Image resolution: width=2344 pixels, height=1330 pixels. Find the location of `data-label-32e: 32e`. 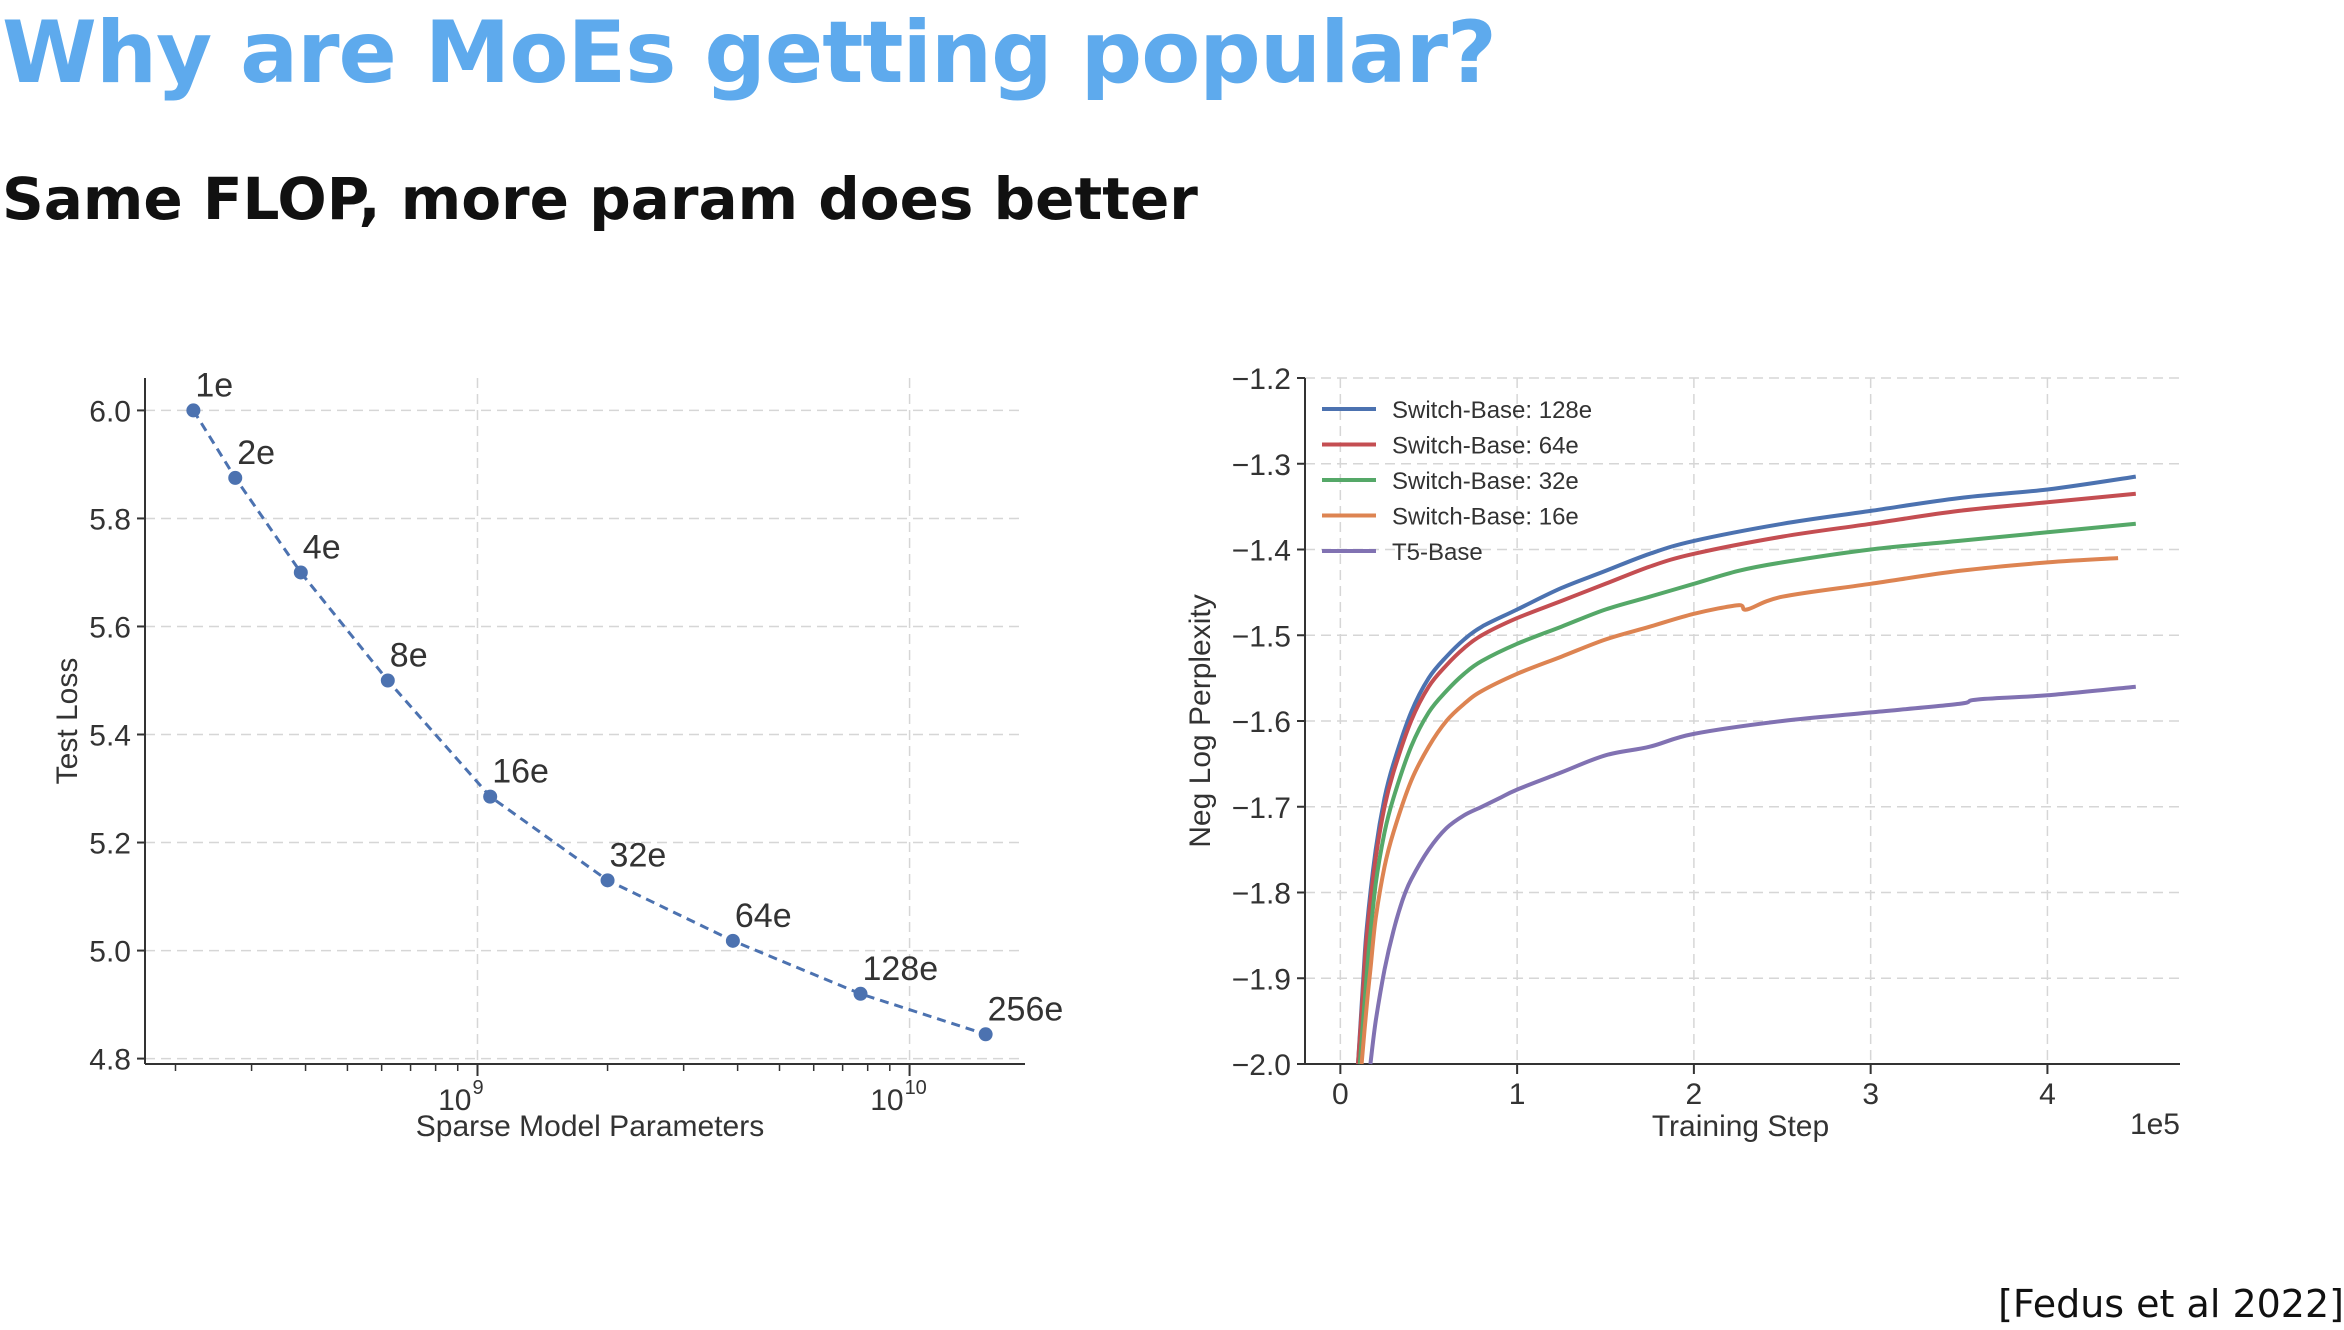

data-label-32e: 32e is located at coordinates (638, 855).